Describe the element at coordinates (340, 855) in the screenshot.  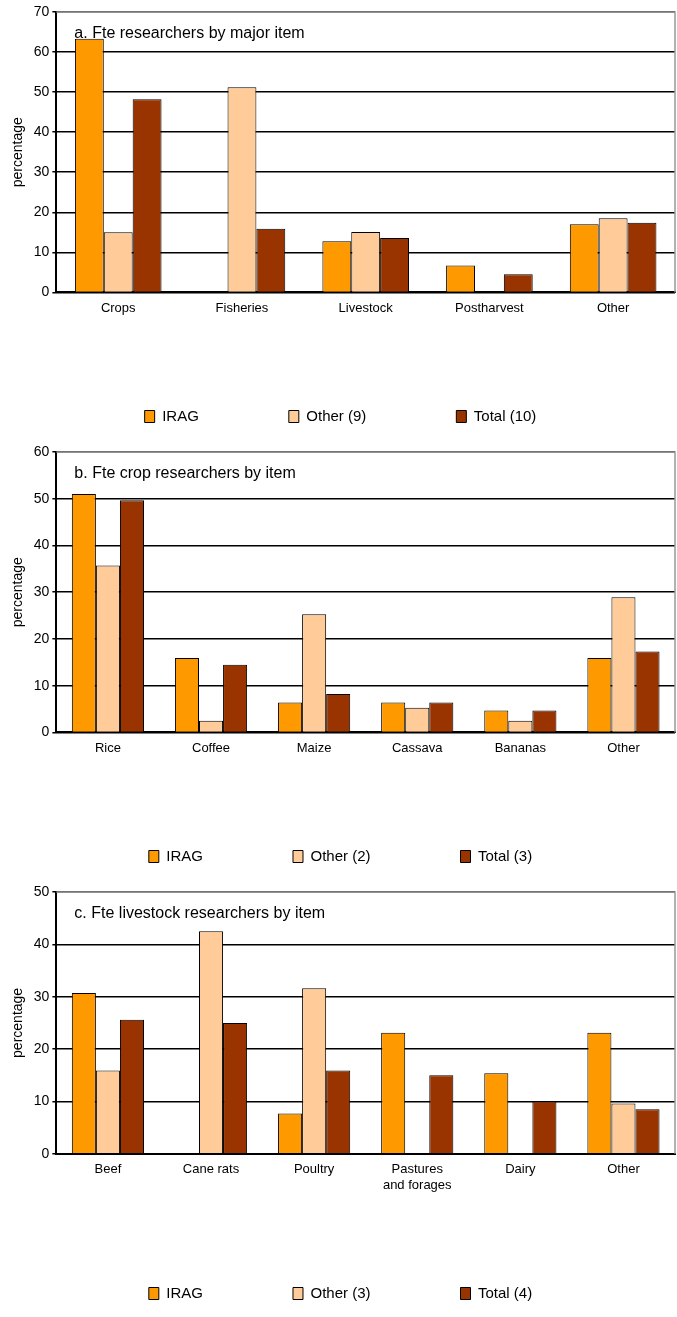
I see `legend-label: Other (2)` at that location.